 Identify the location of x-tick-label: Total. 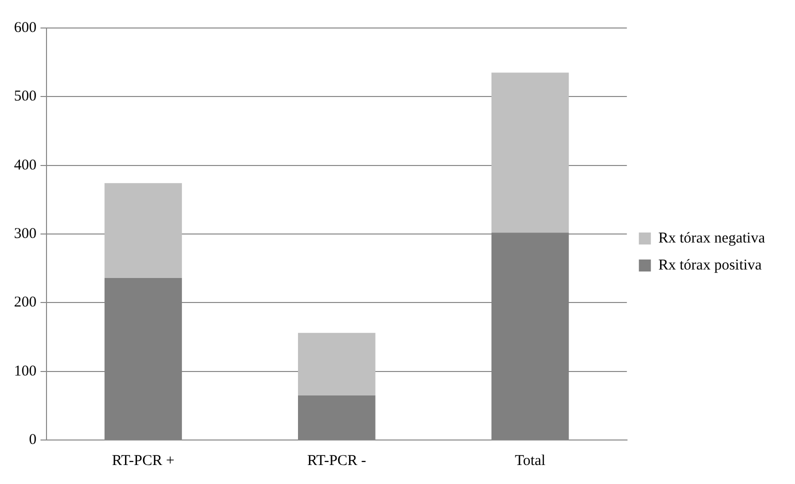
(530, 460).